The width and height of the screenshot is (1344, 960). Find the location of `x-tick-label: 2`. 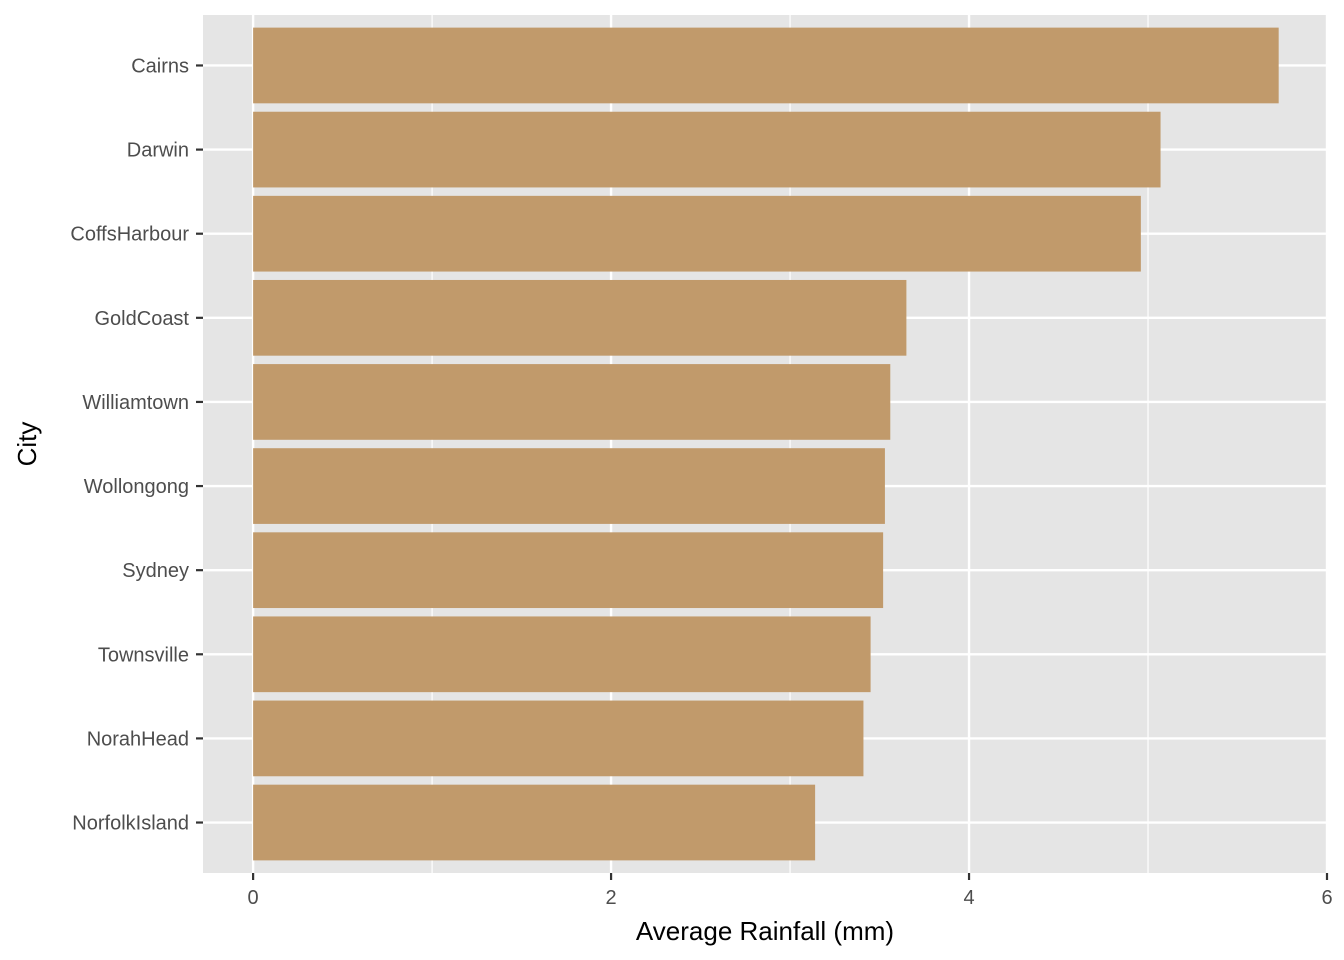

x-tick-label: 2 is located at coordinates (611, 898).